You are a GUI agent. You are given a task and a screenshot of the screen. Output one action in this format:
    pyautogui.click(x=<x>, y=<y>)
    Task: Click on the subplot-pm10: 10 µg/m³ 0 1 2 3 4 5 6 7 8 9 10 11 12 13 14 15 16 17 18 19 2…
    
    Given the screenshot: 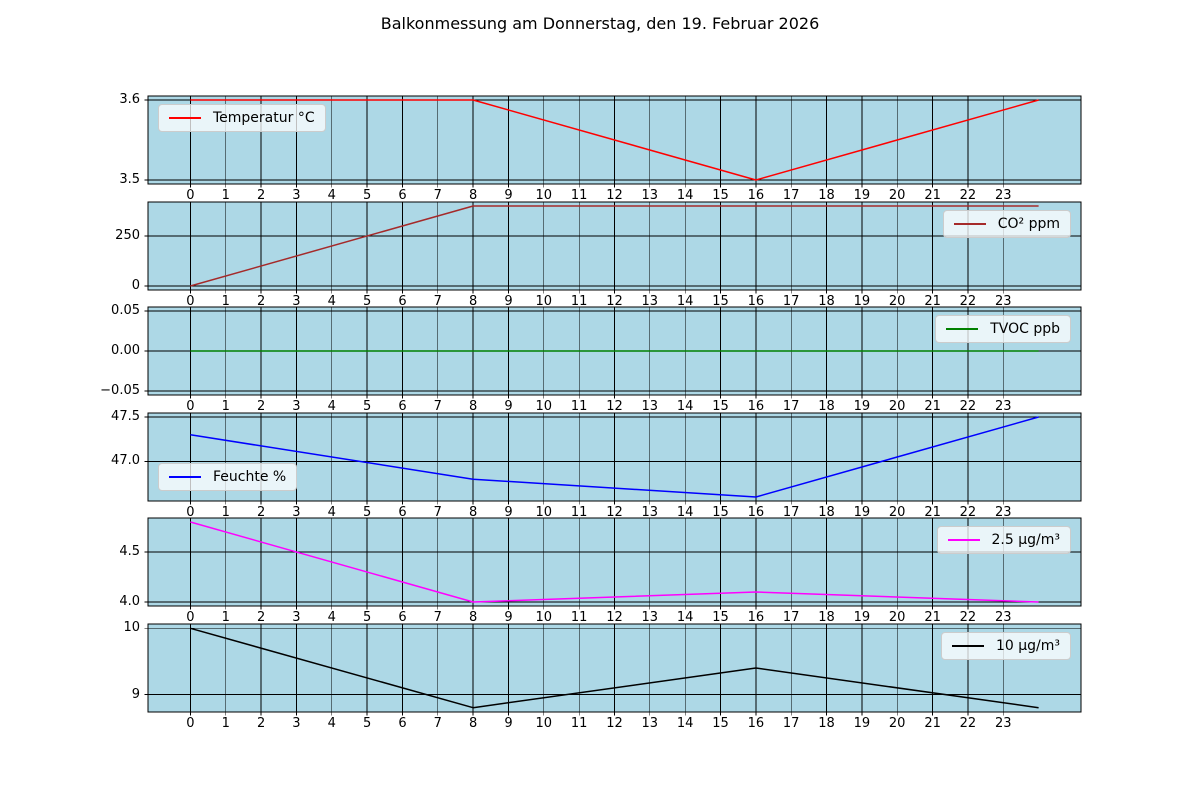 What is the action you would take?
    pyautogui.click(x=602, y=675)
    